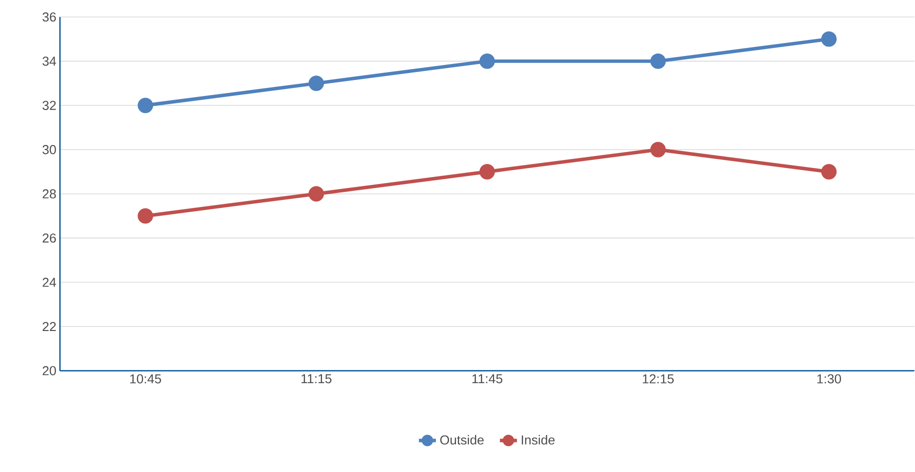  Describe the element at coordinates (658, 379) in the screenshot. I see `x-tick-label: 12:15` at that location.